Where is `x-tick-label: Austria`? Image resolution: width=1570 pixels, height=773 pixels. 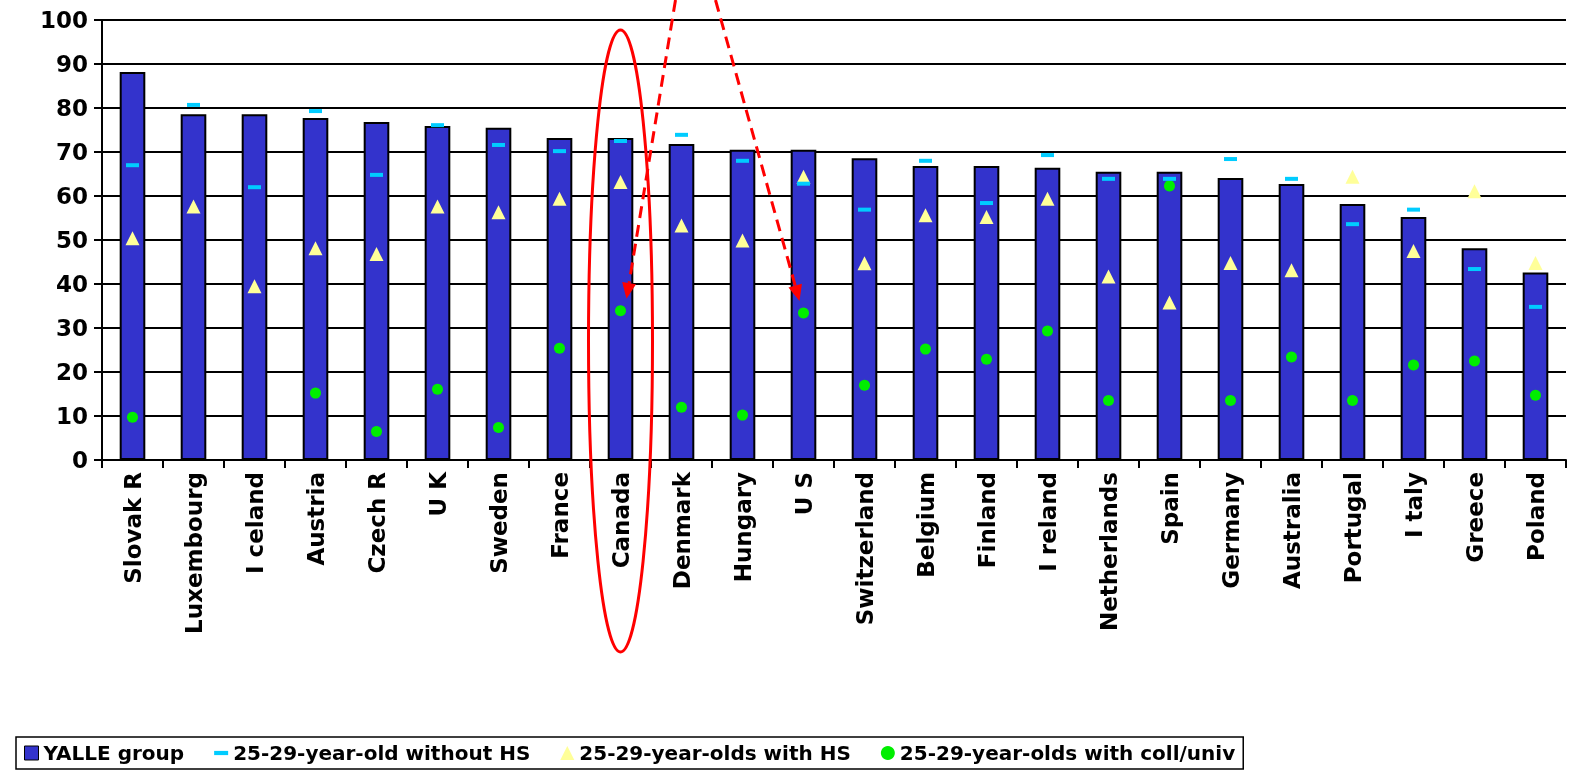
x-tick-label: Austria is located at coordinates (315, 519).